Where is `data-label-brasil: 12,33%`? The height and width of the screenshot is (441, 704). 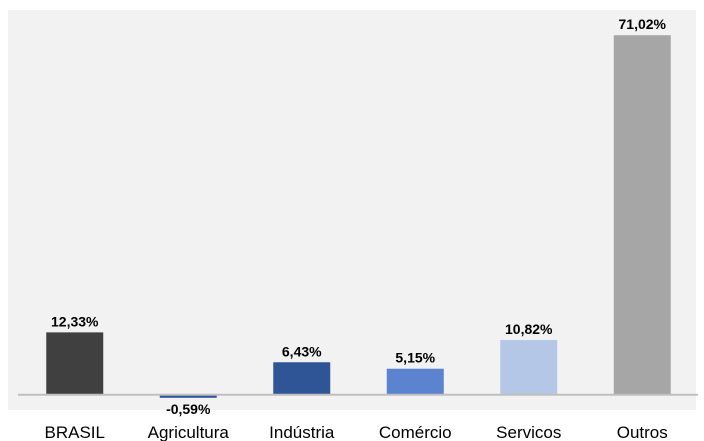
data-label-brasil: 12,33% is located at coordinates (75, 321).